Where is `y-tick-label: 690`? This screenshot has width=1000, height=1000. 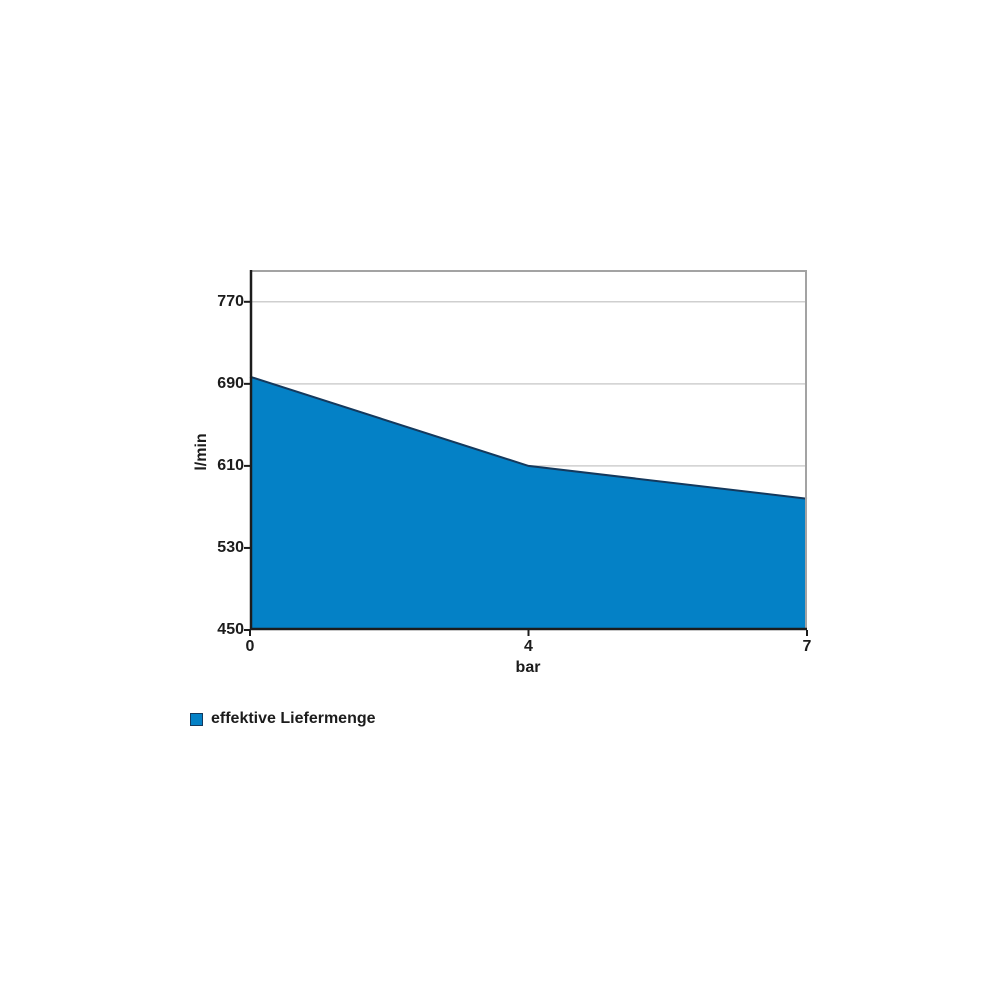
y-tick-label: 690 is located at coordinates (230, 383).